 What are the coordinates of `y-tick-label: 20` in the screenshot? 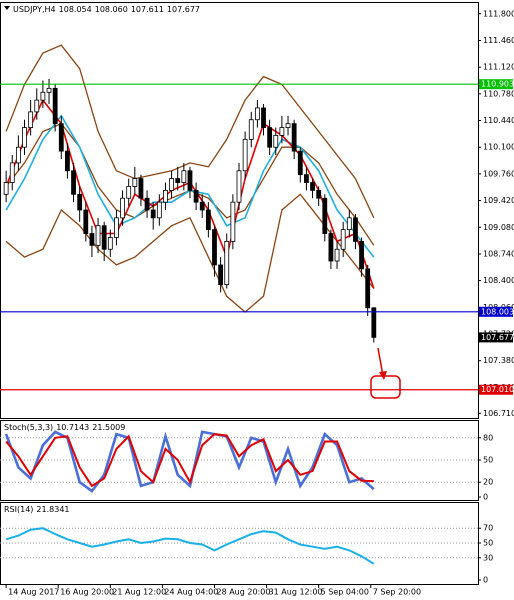 It's located at (488, 482).